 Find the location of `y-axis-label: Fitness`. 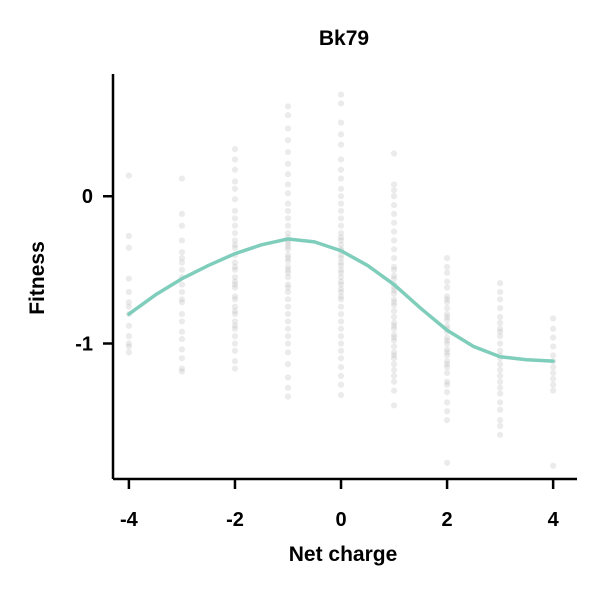

y-axis-label: Fitness is located at coordinates (37, 278).